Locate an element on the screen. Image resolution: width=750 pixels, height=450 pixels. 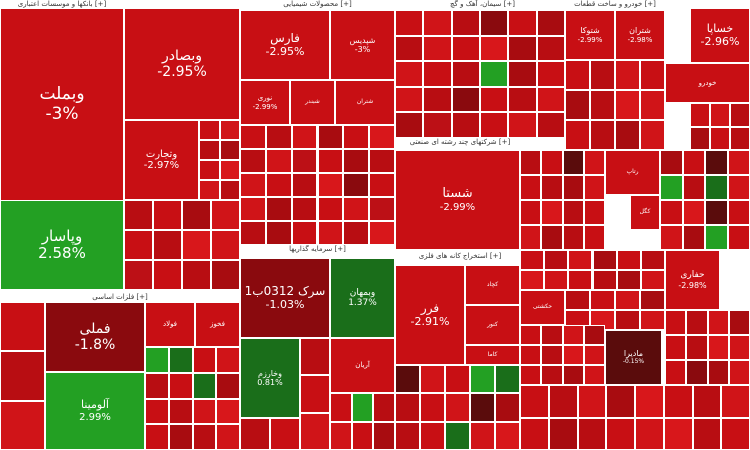
section-header: محصولات شیمیایی [+] is located at coordinates (317, 4).